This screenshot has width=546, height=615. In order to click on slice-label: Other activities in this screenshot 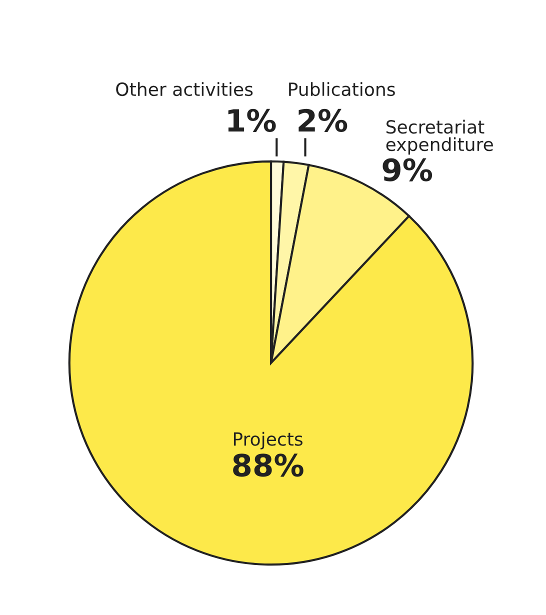, I will do `click(184, 89)`.